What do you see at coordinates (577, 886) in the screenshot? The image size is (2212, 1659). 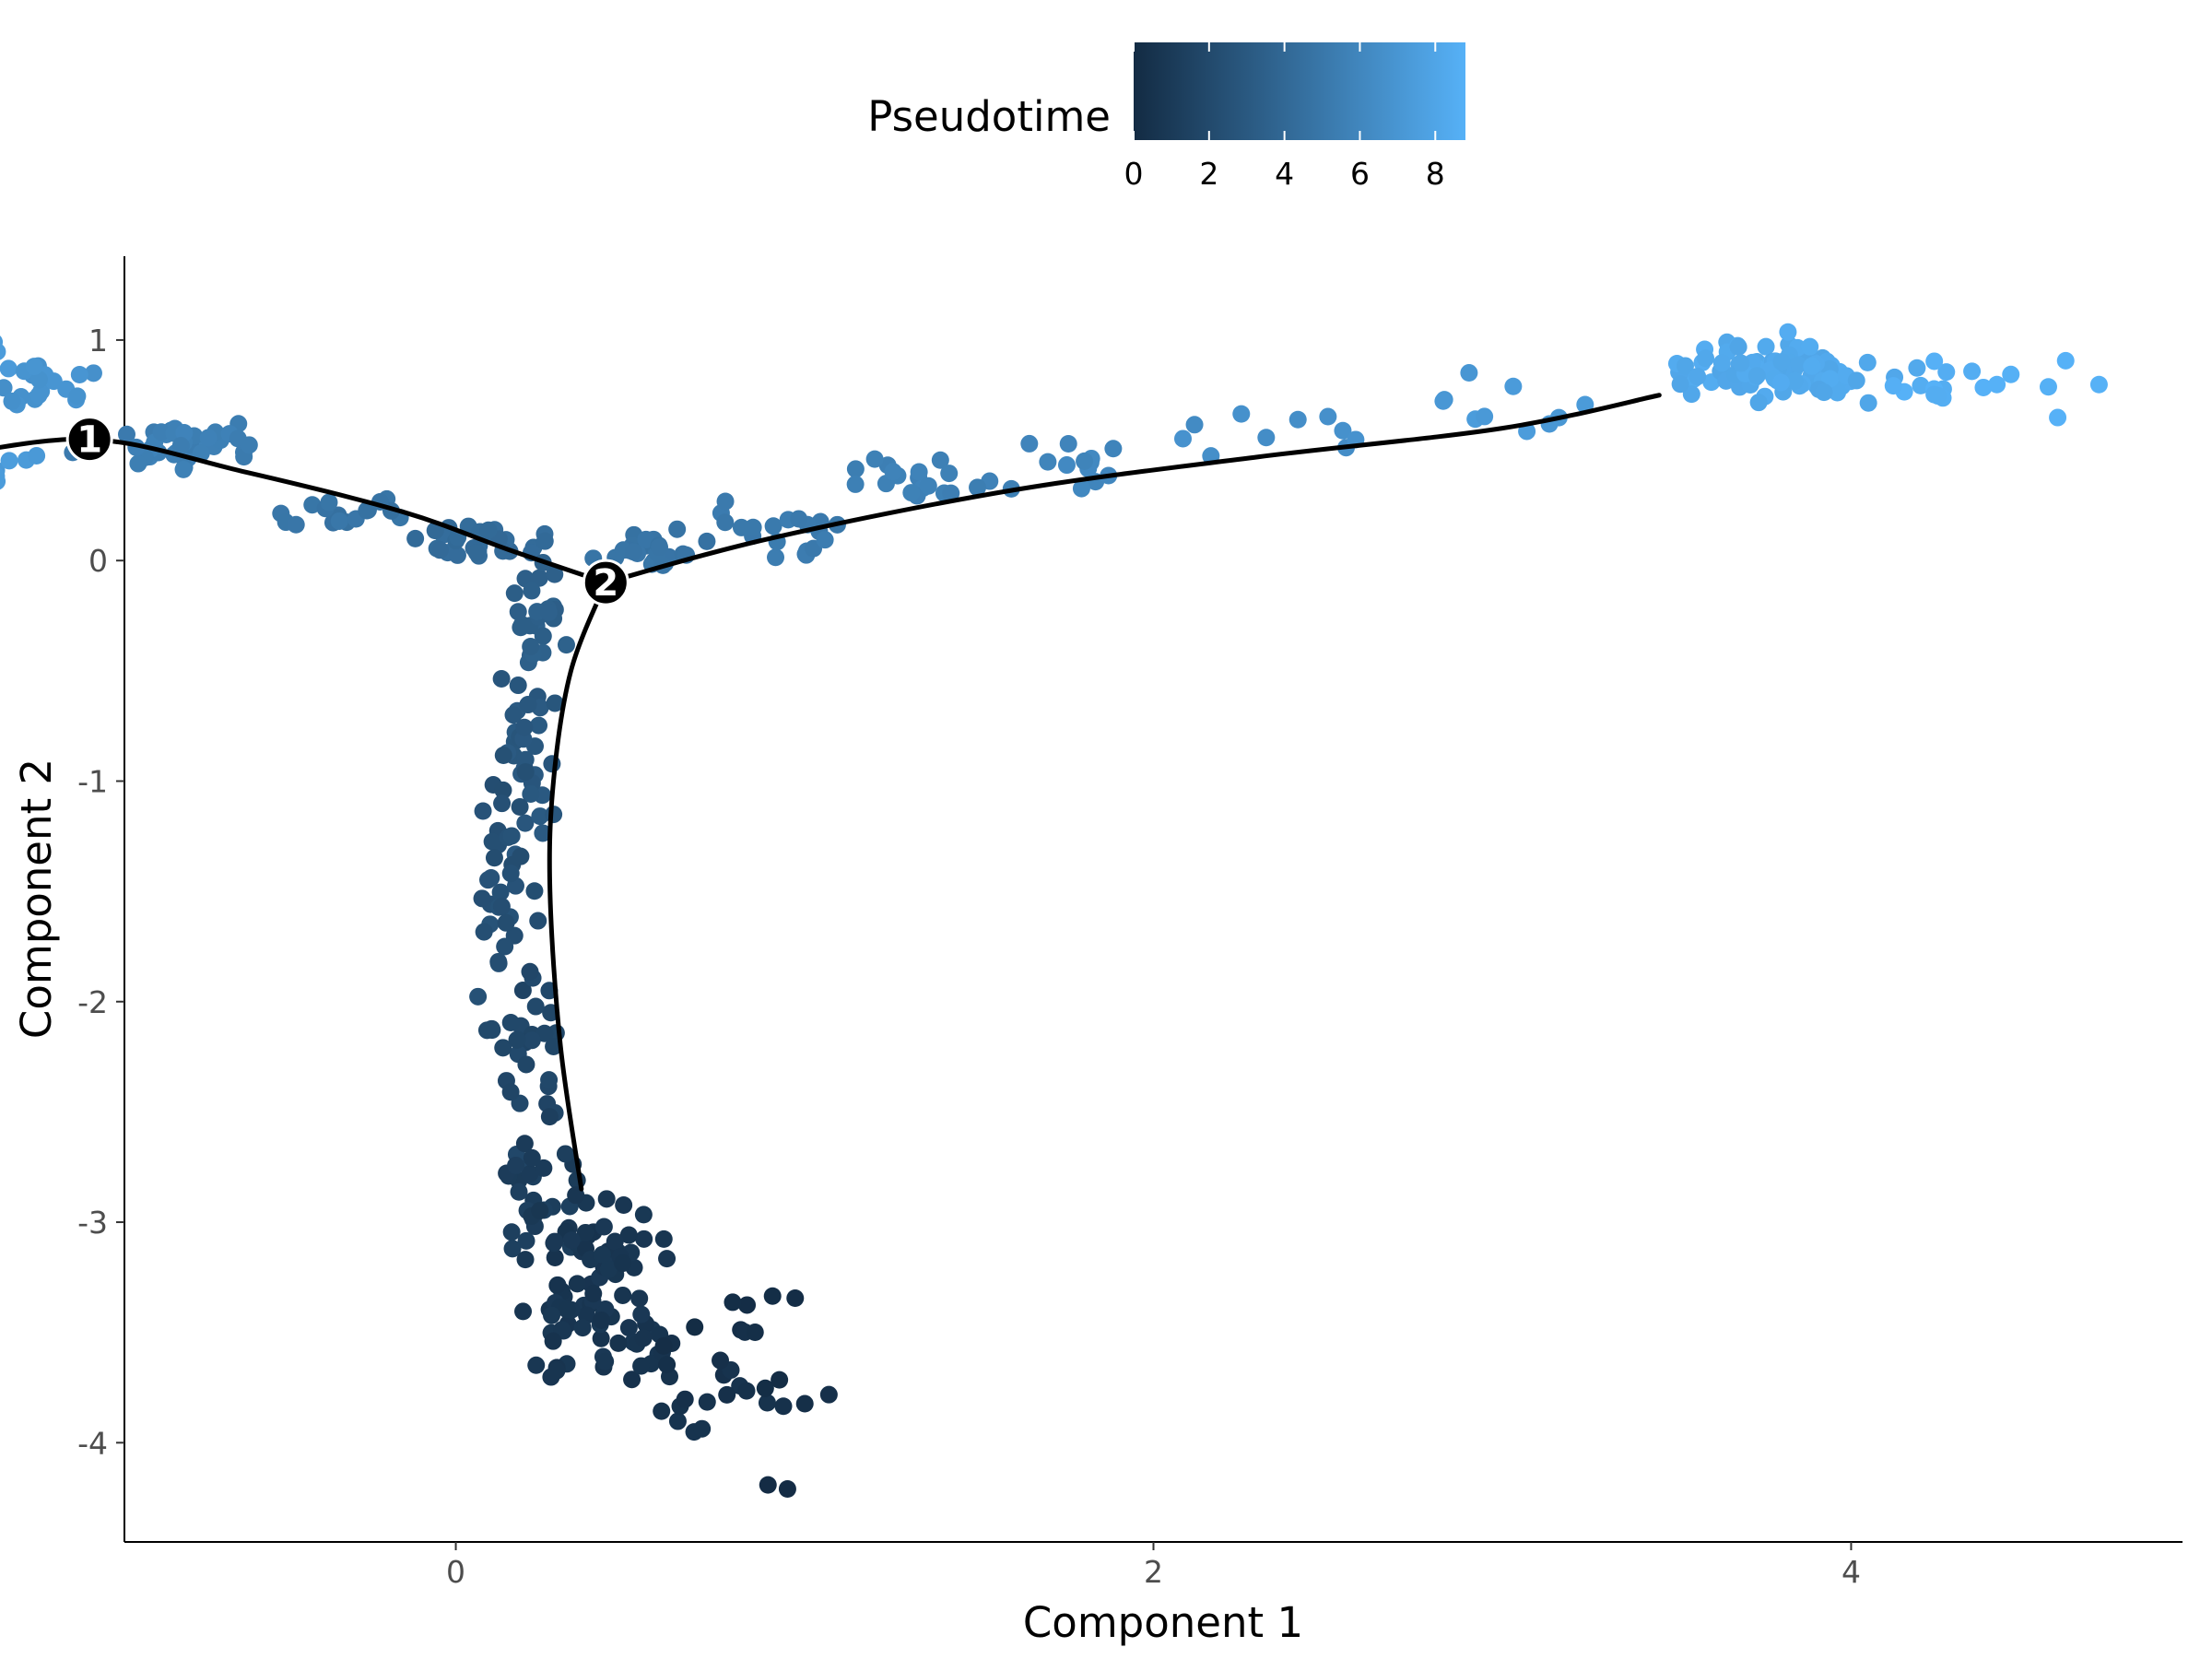 I see `trajectory-lower` at bounding box center [577, 886].